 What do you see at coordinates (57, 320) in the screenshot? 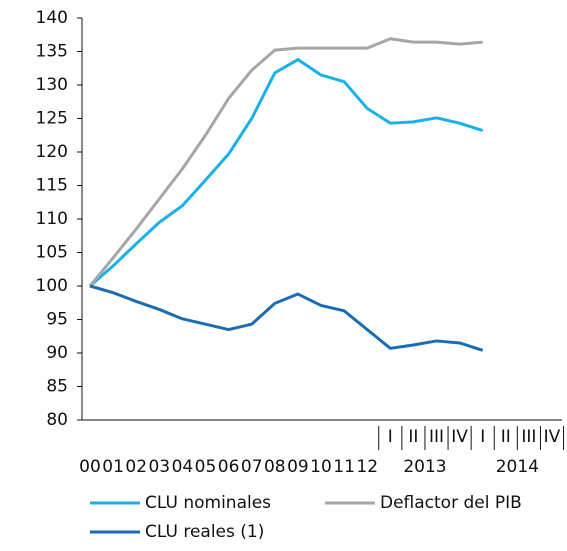
I see `y-tick-label: 95` at bounding box center [57, 320].